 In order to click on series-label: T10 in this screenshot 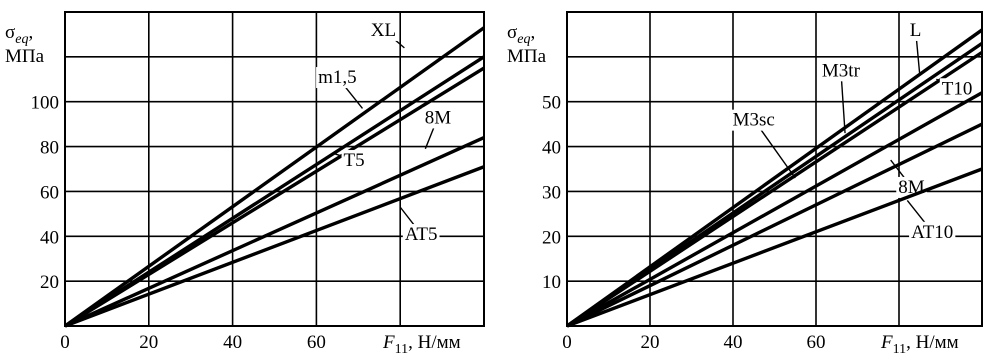, I will do `click(957, 88)`.